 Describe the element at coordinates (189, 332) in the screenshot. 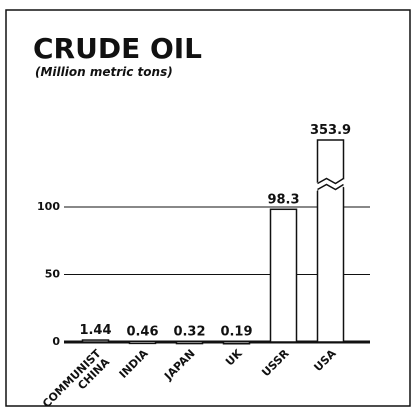

I see `value-label: 0.32` at that location.